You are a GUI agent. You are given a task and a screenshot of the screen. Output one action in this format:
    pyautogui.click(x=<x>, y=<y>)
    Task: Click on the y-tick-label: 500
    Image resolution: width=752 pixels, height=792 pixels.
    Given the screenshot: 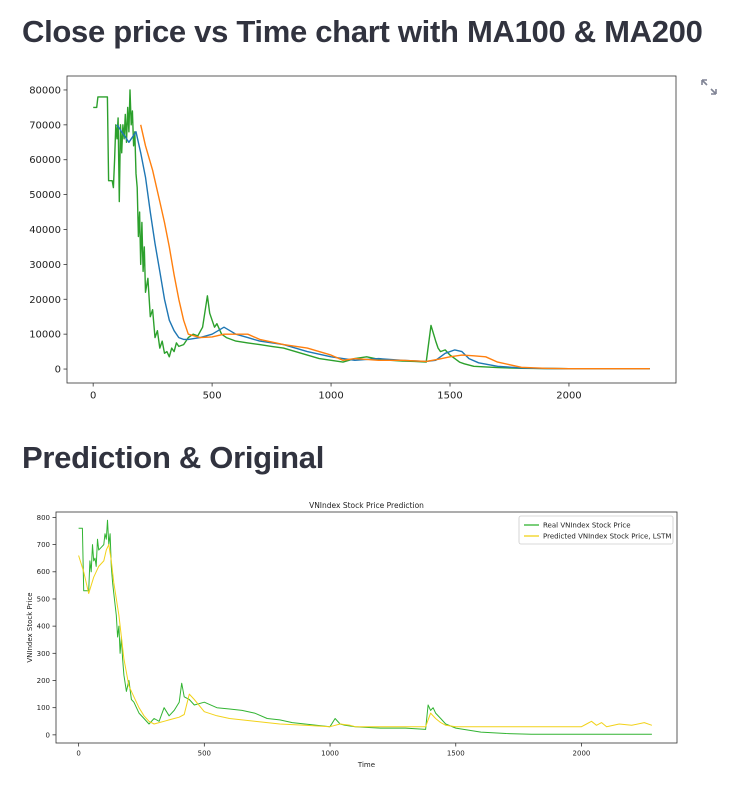 What is the action you would take?
    pyautogui.click(x=43, y=599)
    